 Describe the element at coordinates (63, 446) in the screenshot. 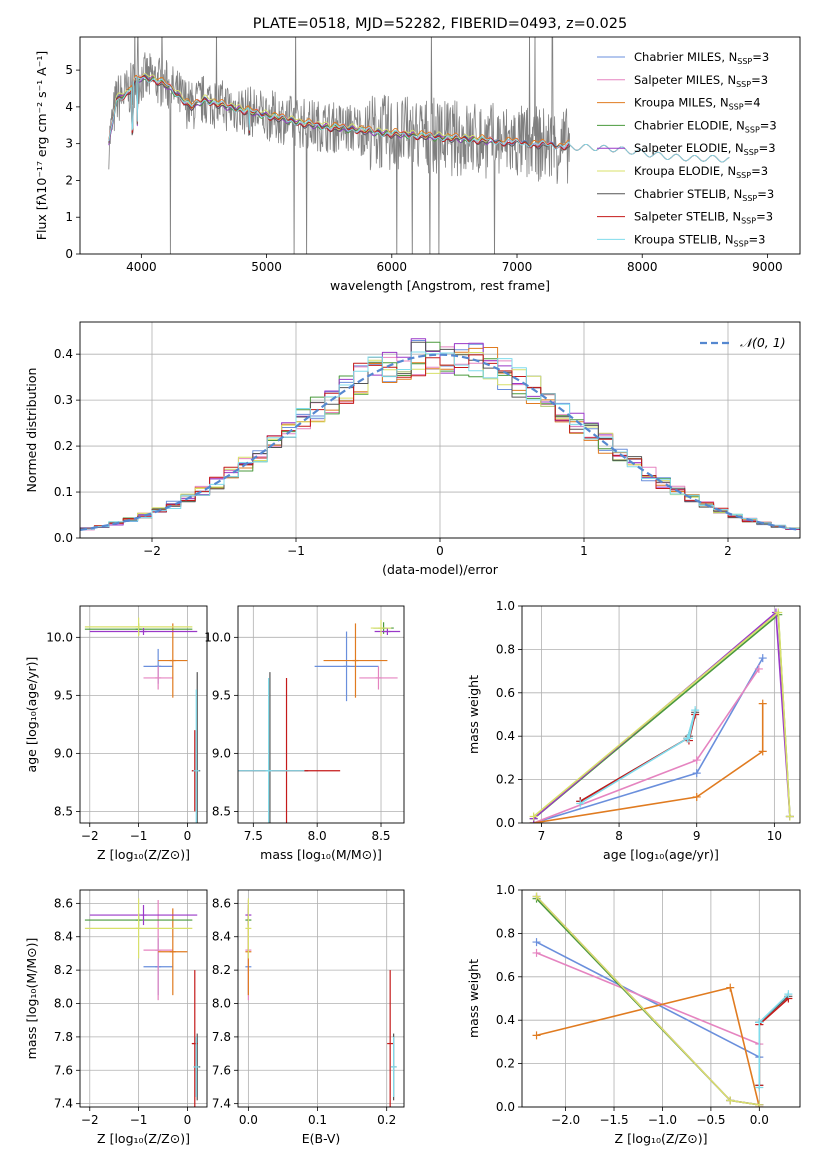

I see `y-tick-label: 0.2` at that location.